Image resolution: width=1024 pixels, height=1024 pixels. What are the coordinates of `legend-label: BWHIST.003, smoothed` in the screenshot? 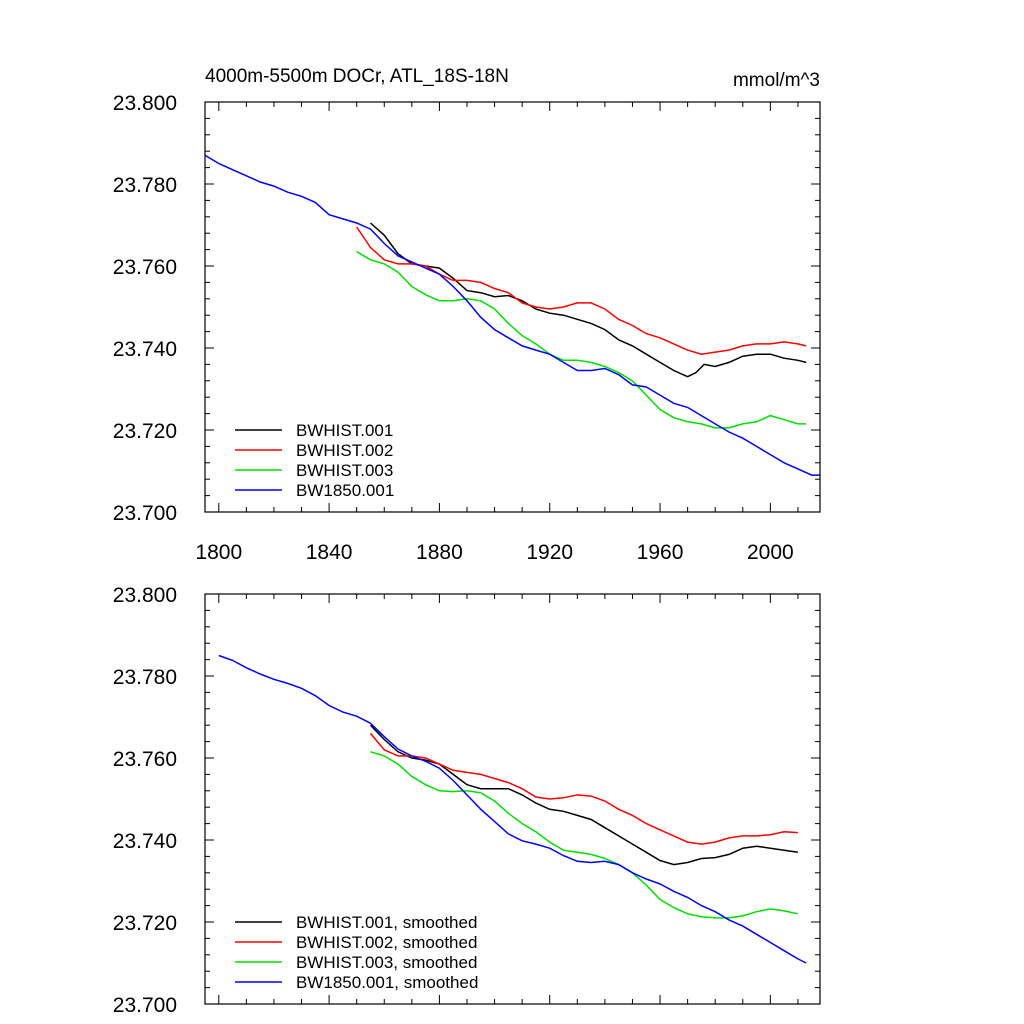 It's located at (386, 962).